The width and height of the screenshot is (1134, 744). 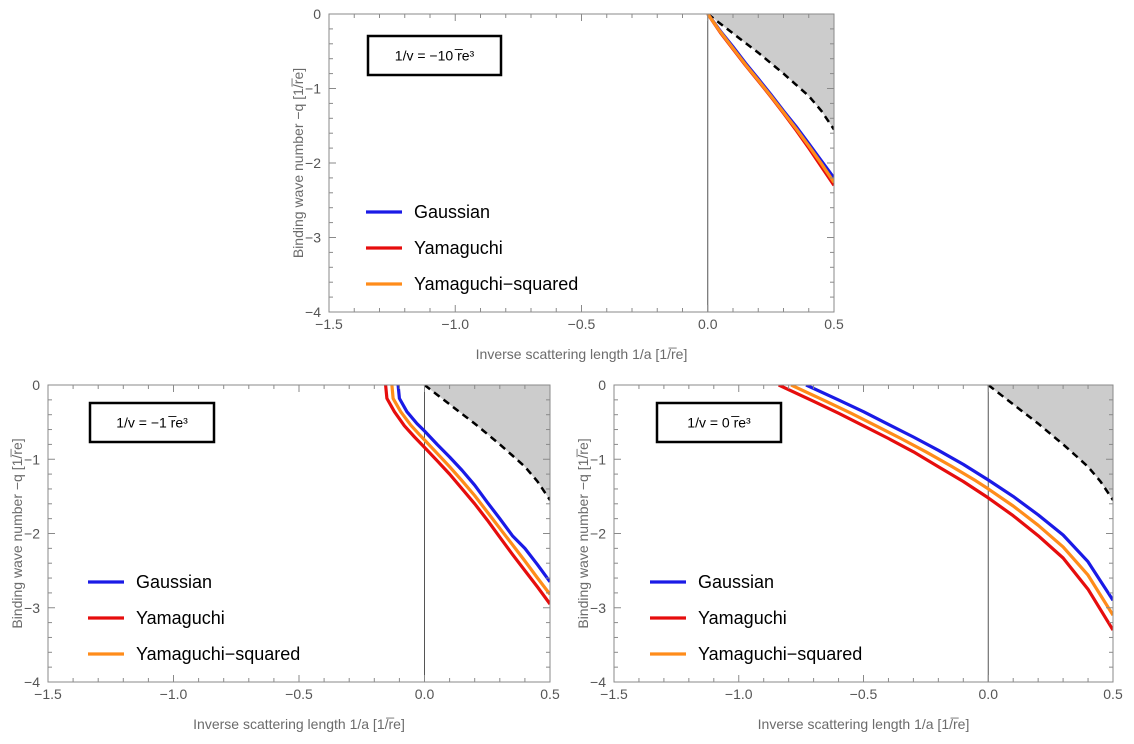 I want to click on annotation-text: 1/v = −10 r̅e³, so click(x=435, y=56).